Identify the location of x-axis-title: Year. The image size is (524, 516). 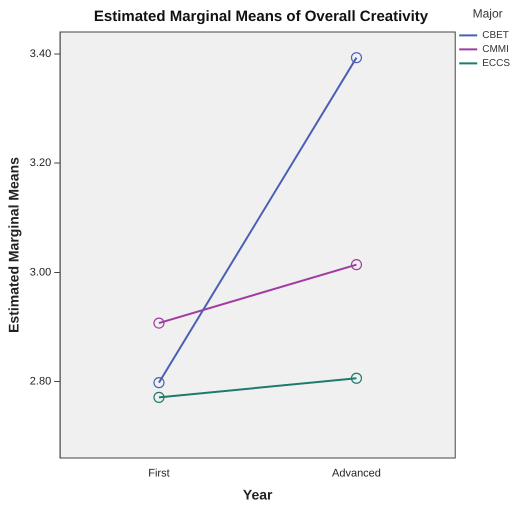
(258, 494).